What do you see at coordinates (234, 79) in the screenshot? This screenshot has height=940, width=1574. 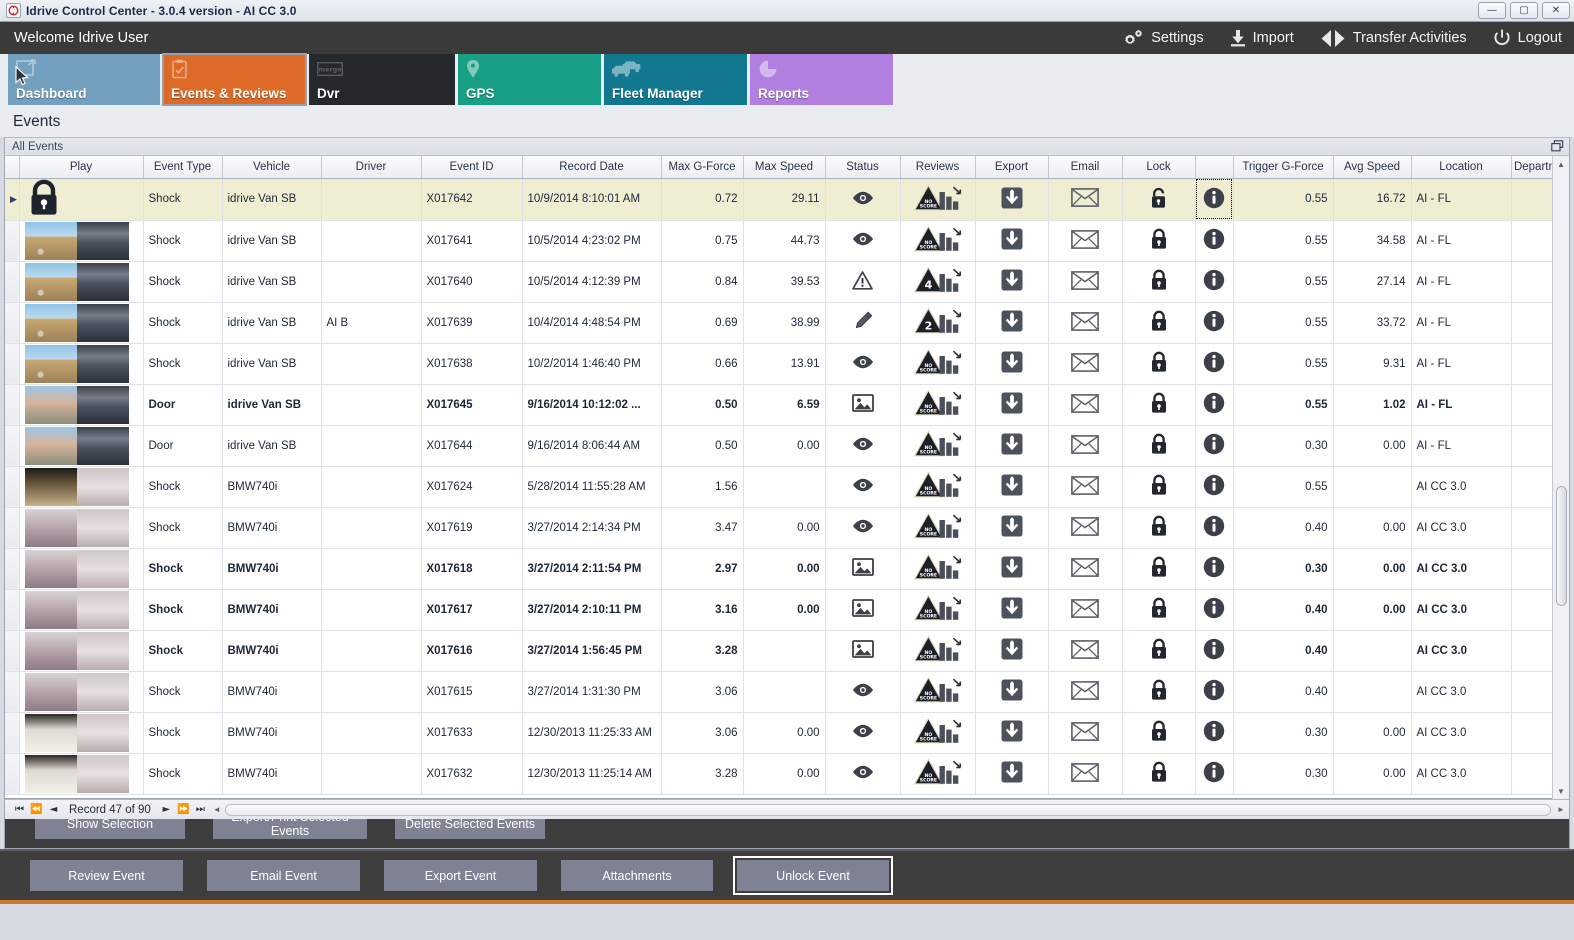 I see `tab-events-and-reviews: Events & Reviews` at bounding box center [234, 79].